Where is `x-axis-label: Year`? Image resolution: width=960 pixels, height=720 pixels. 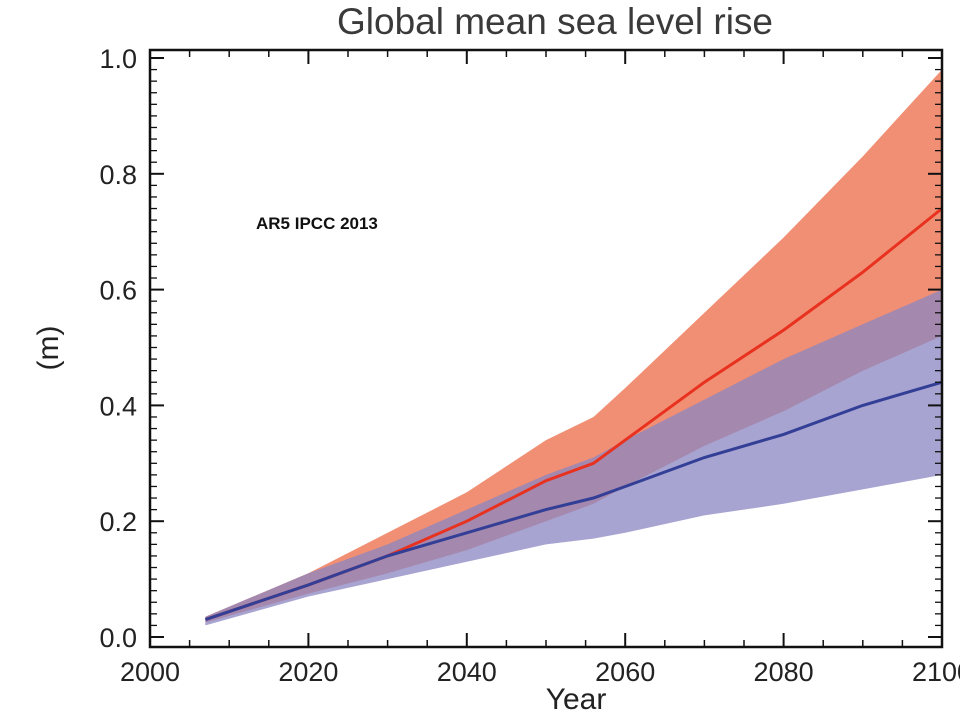 x-axis-label: Year is located at coordinates (576, 699).